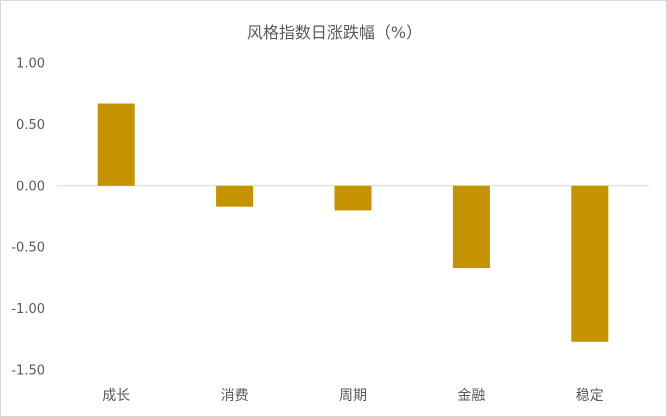  What do you see at coordinates (471, 396) in the screenshot?
I see `x-category-label: 金融` at bounding box center [471, 396].